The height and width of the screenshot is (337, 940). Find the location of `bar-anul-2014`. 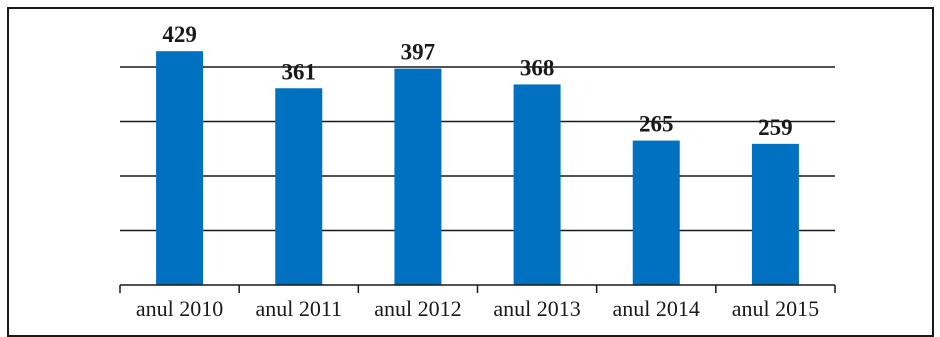

bar-anul-2014 is located at coordinates (656, 212).